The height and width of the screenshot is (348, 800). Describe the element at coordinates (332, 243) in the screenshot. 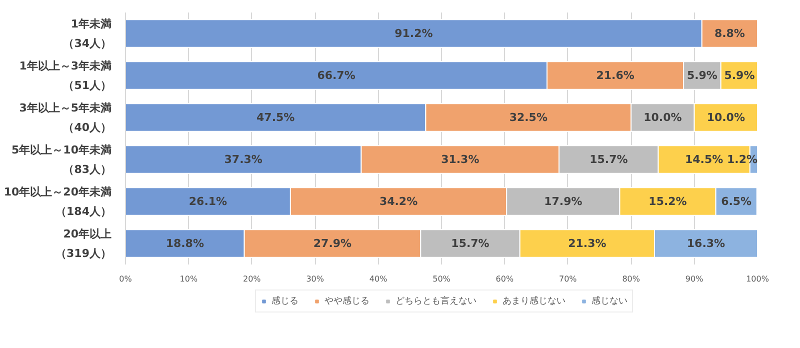

I see `data-label: 27.9%` at that location.